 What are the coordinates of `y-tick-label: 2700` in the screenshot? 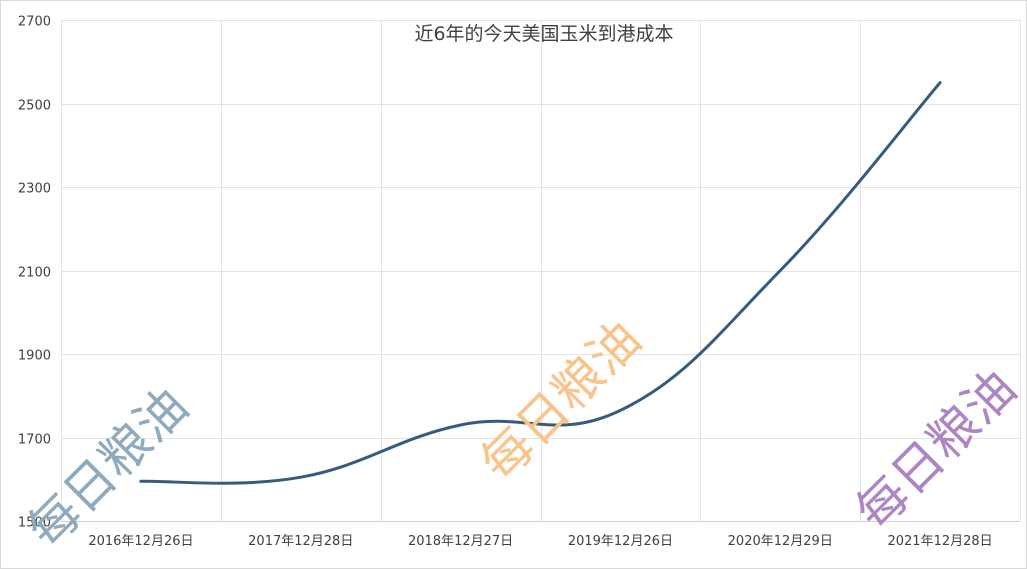 It's located at (34, 22).